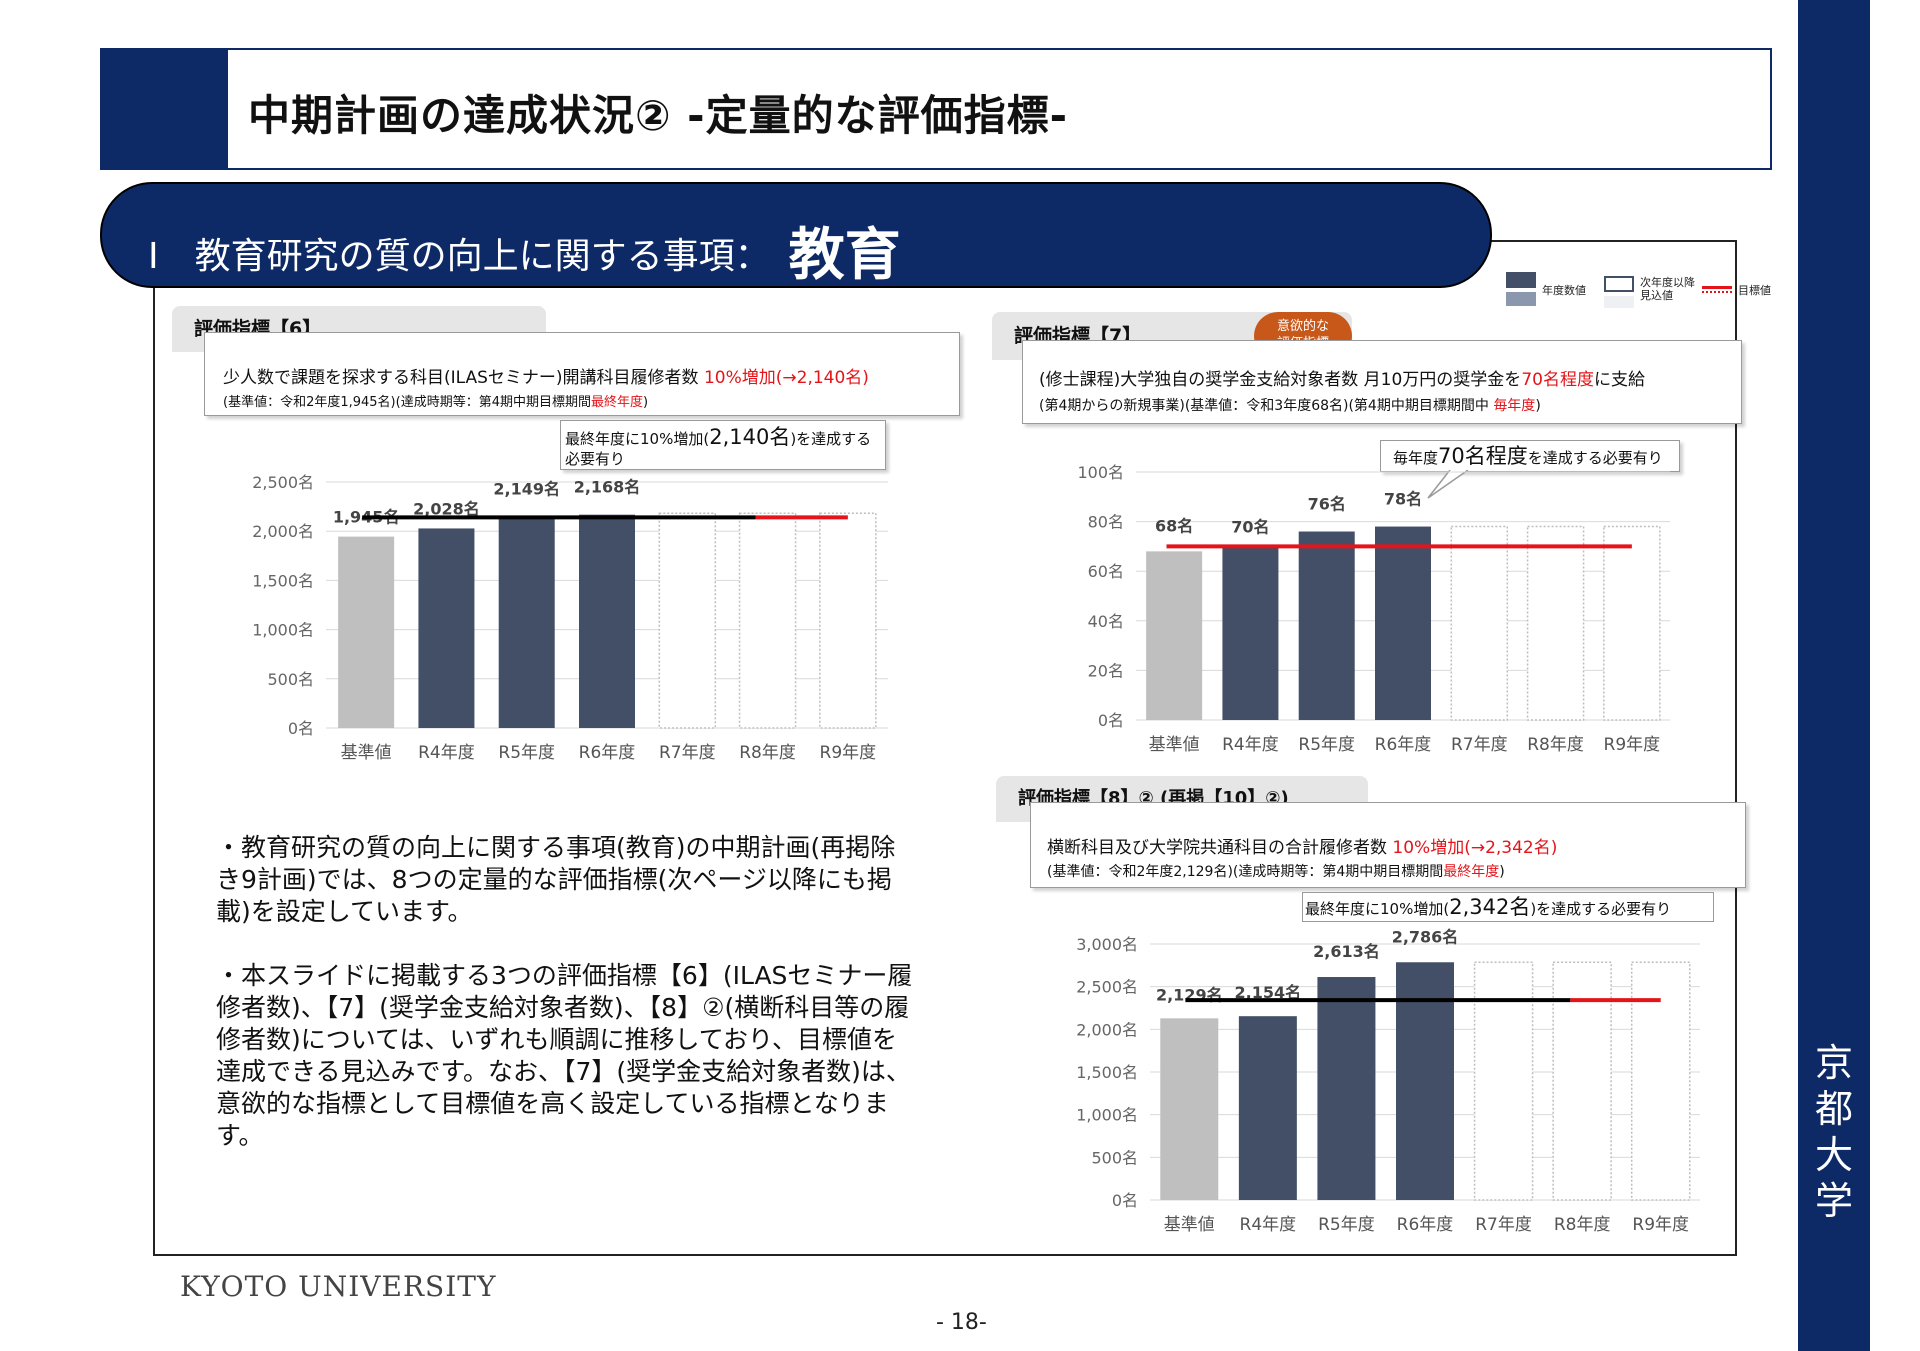 The height and width of the screenshot is (1351, 1920). I want to click on legend-forecast-label: 次年度以降 見込値, so click(1667, 289).